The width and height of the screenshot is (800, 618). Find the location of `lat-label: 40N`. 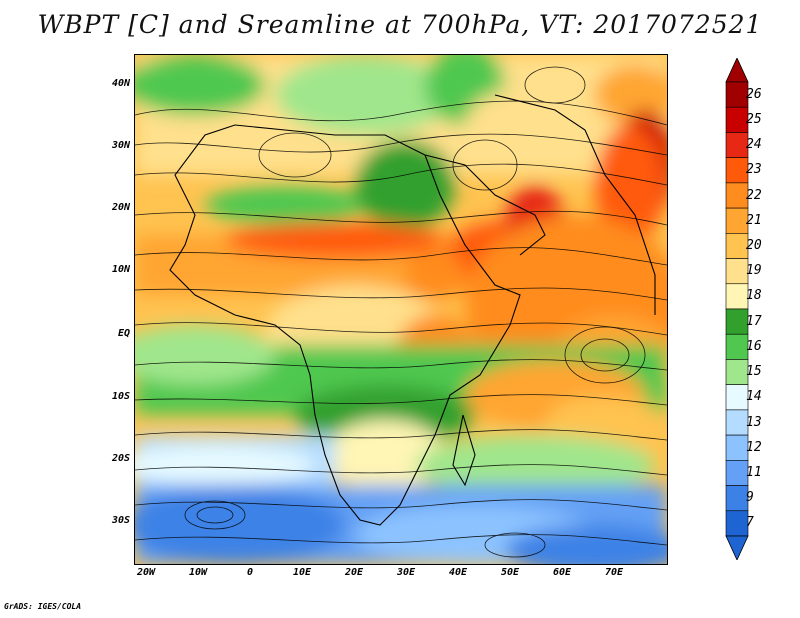

lat-label: 40N is located at coordinates (120, 83).